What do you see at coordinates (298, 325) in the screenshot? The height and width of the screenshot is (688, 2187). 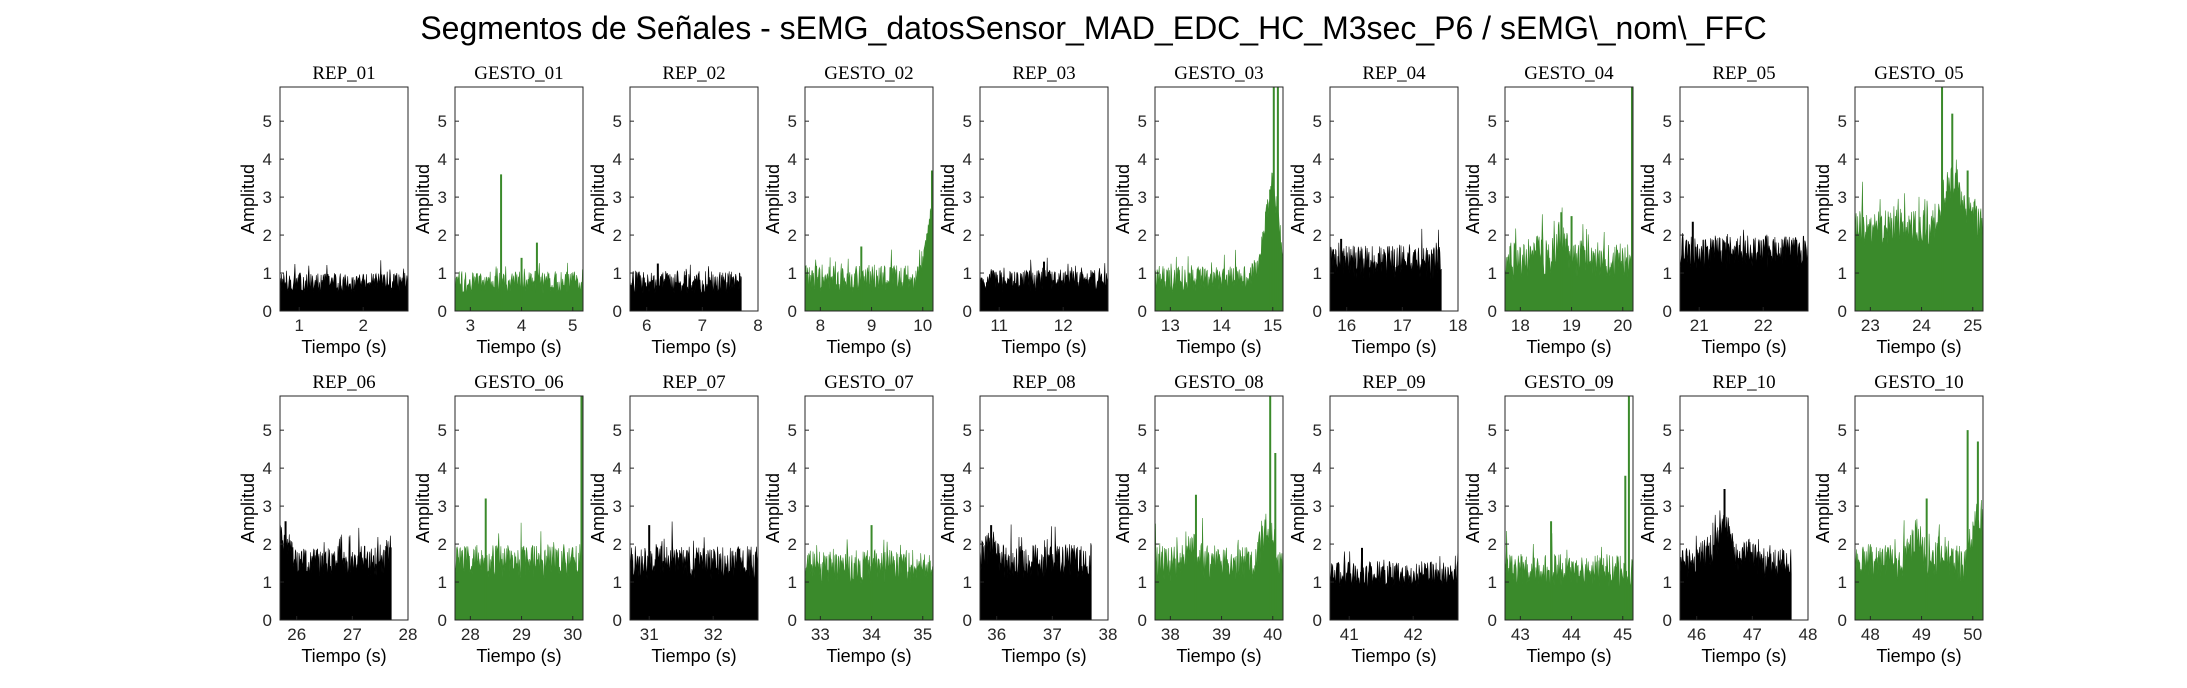 I see `x-tick-label: 1` at bounding box center [298, 325].